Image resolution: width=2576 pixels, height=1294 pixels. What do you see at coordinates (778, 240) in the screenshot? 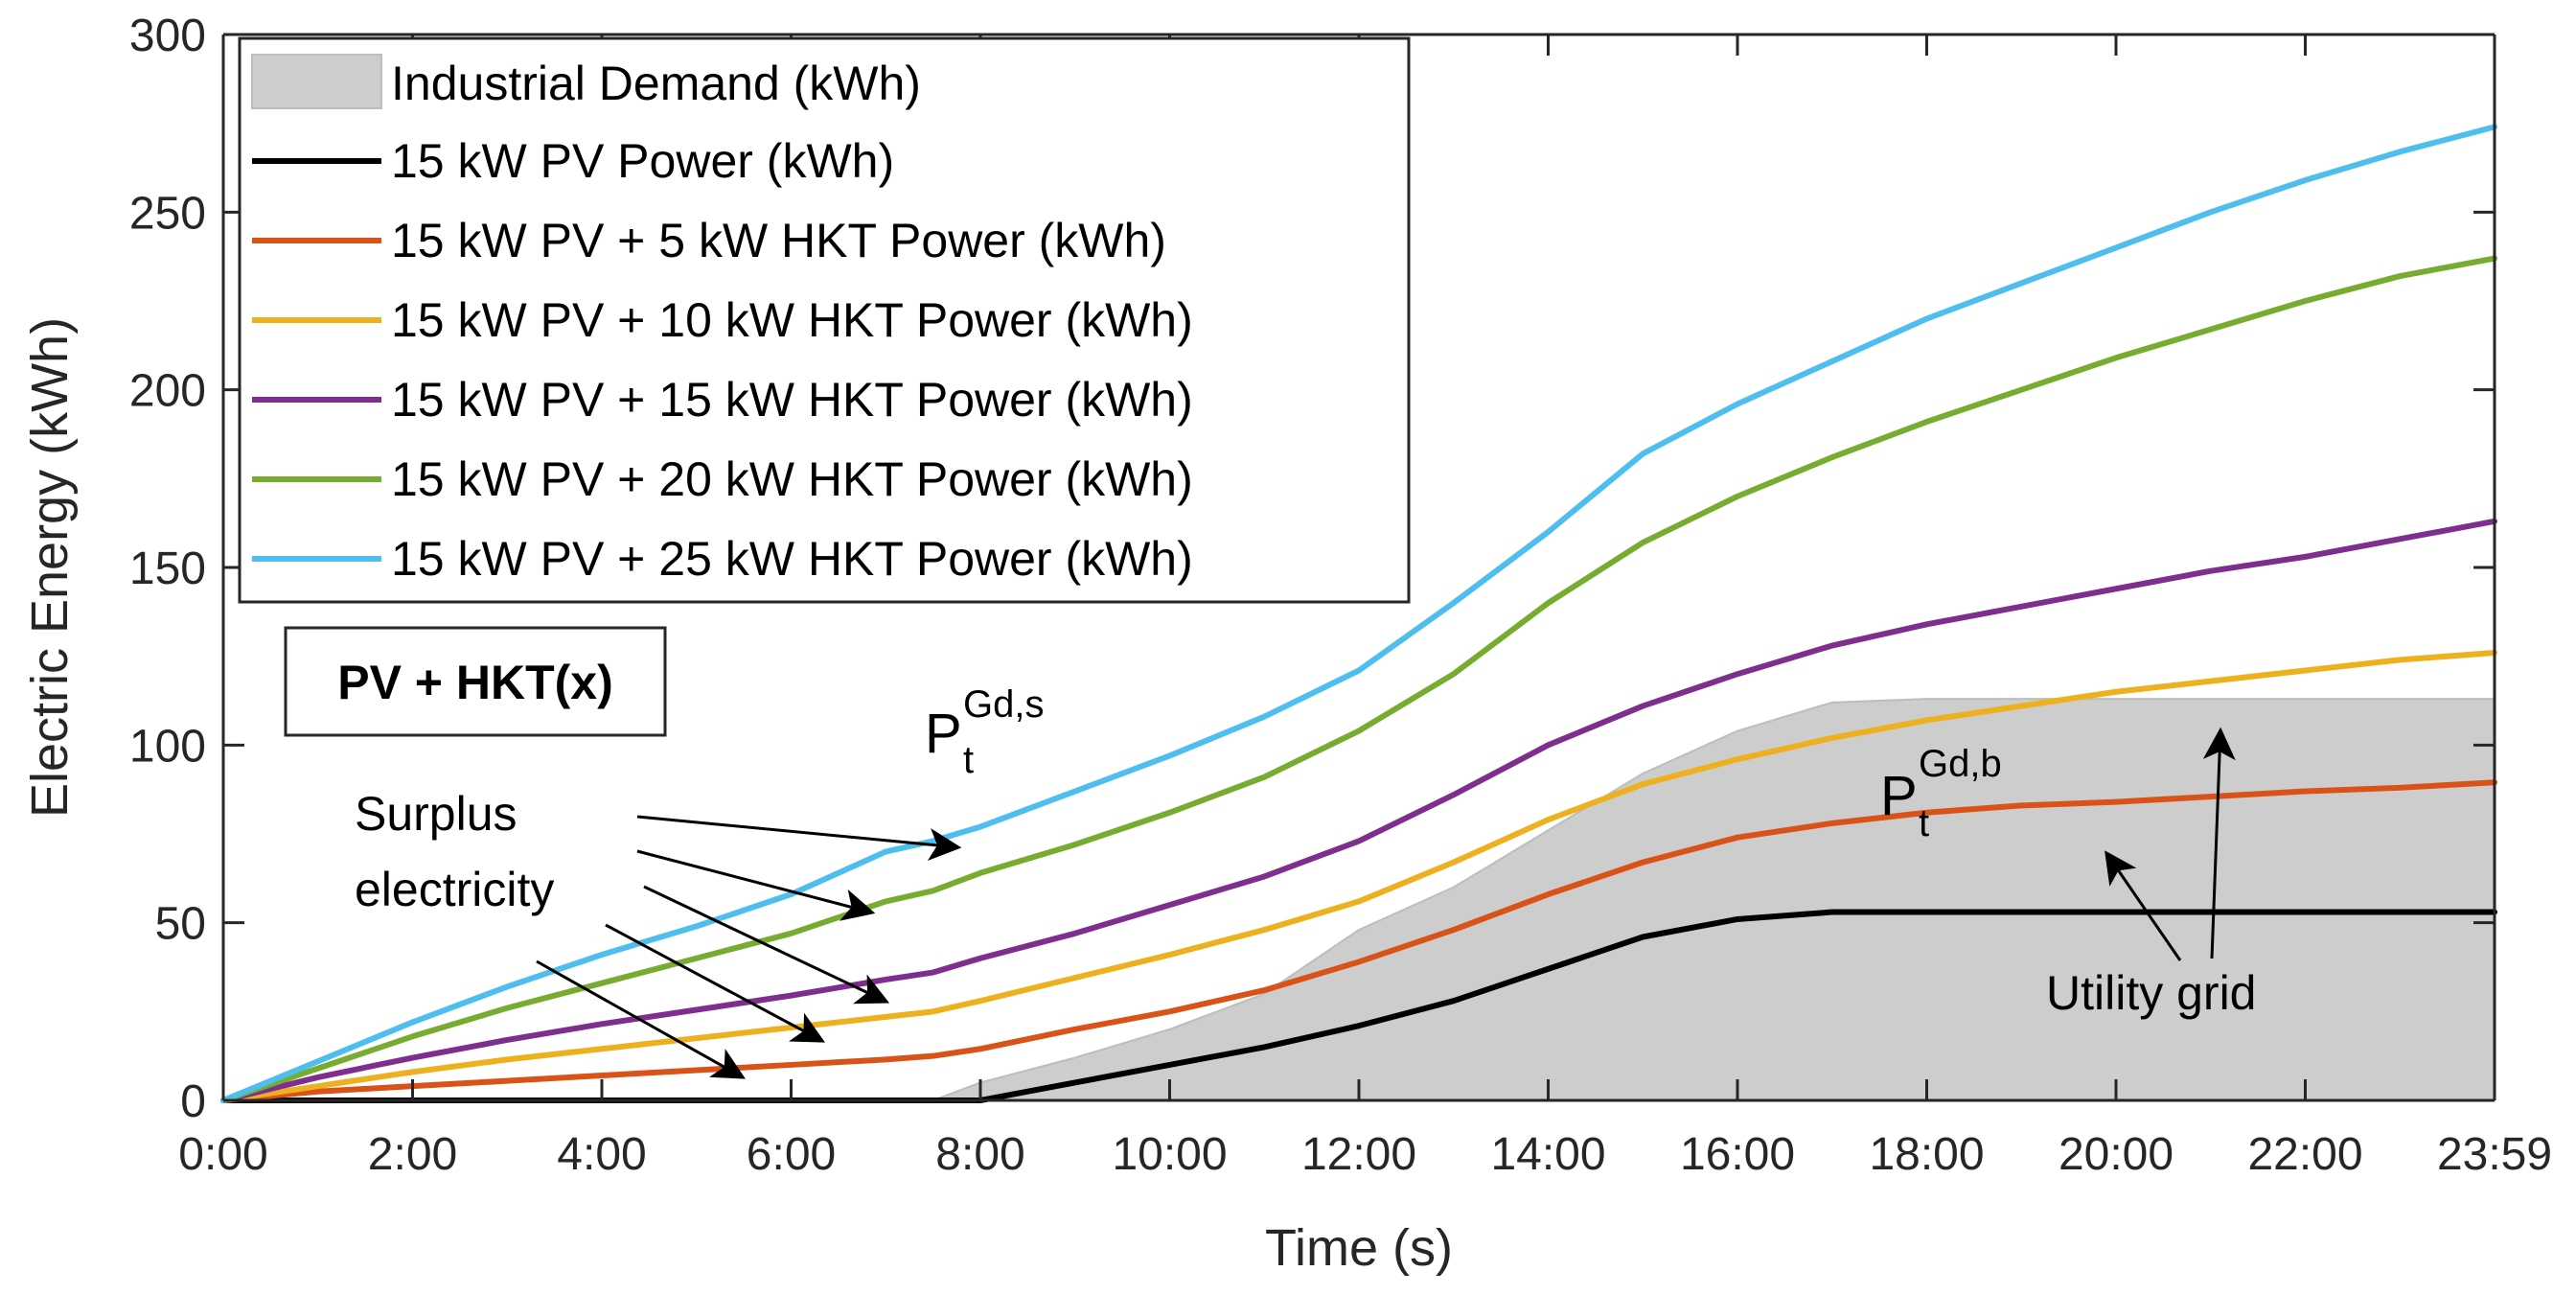
I see `legend-label-1: 15 kW PV + 5 kW HKT Power (kWh)` at bounding box center [778, 240].